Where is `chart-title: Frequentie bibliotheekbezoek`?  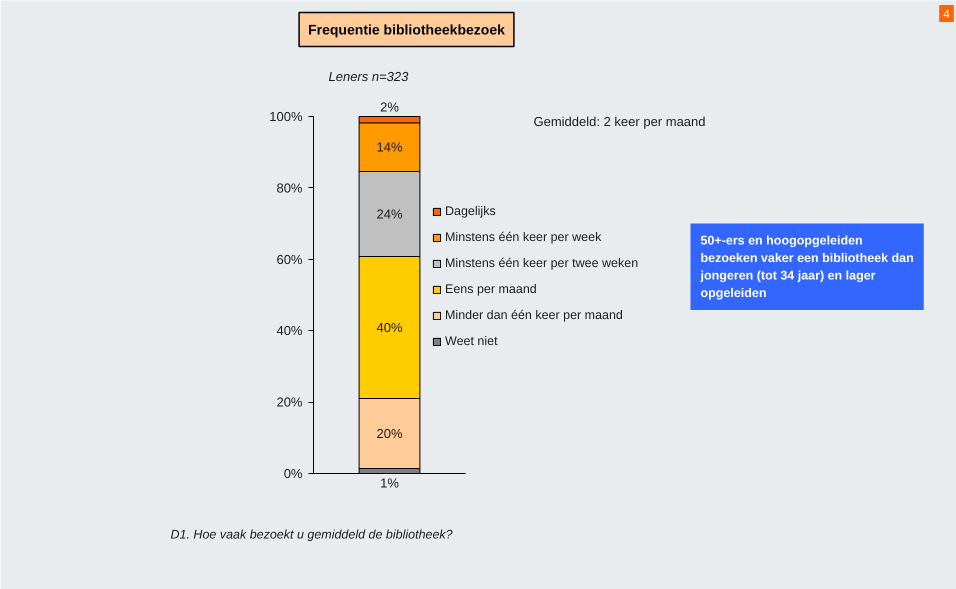 chart-title: Frequentie bibliotheekbezoek is located at coordinates (407, 30).